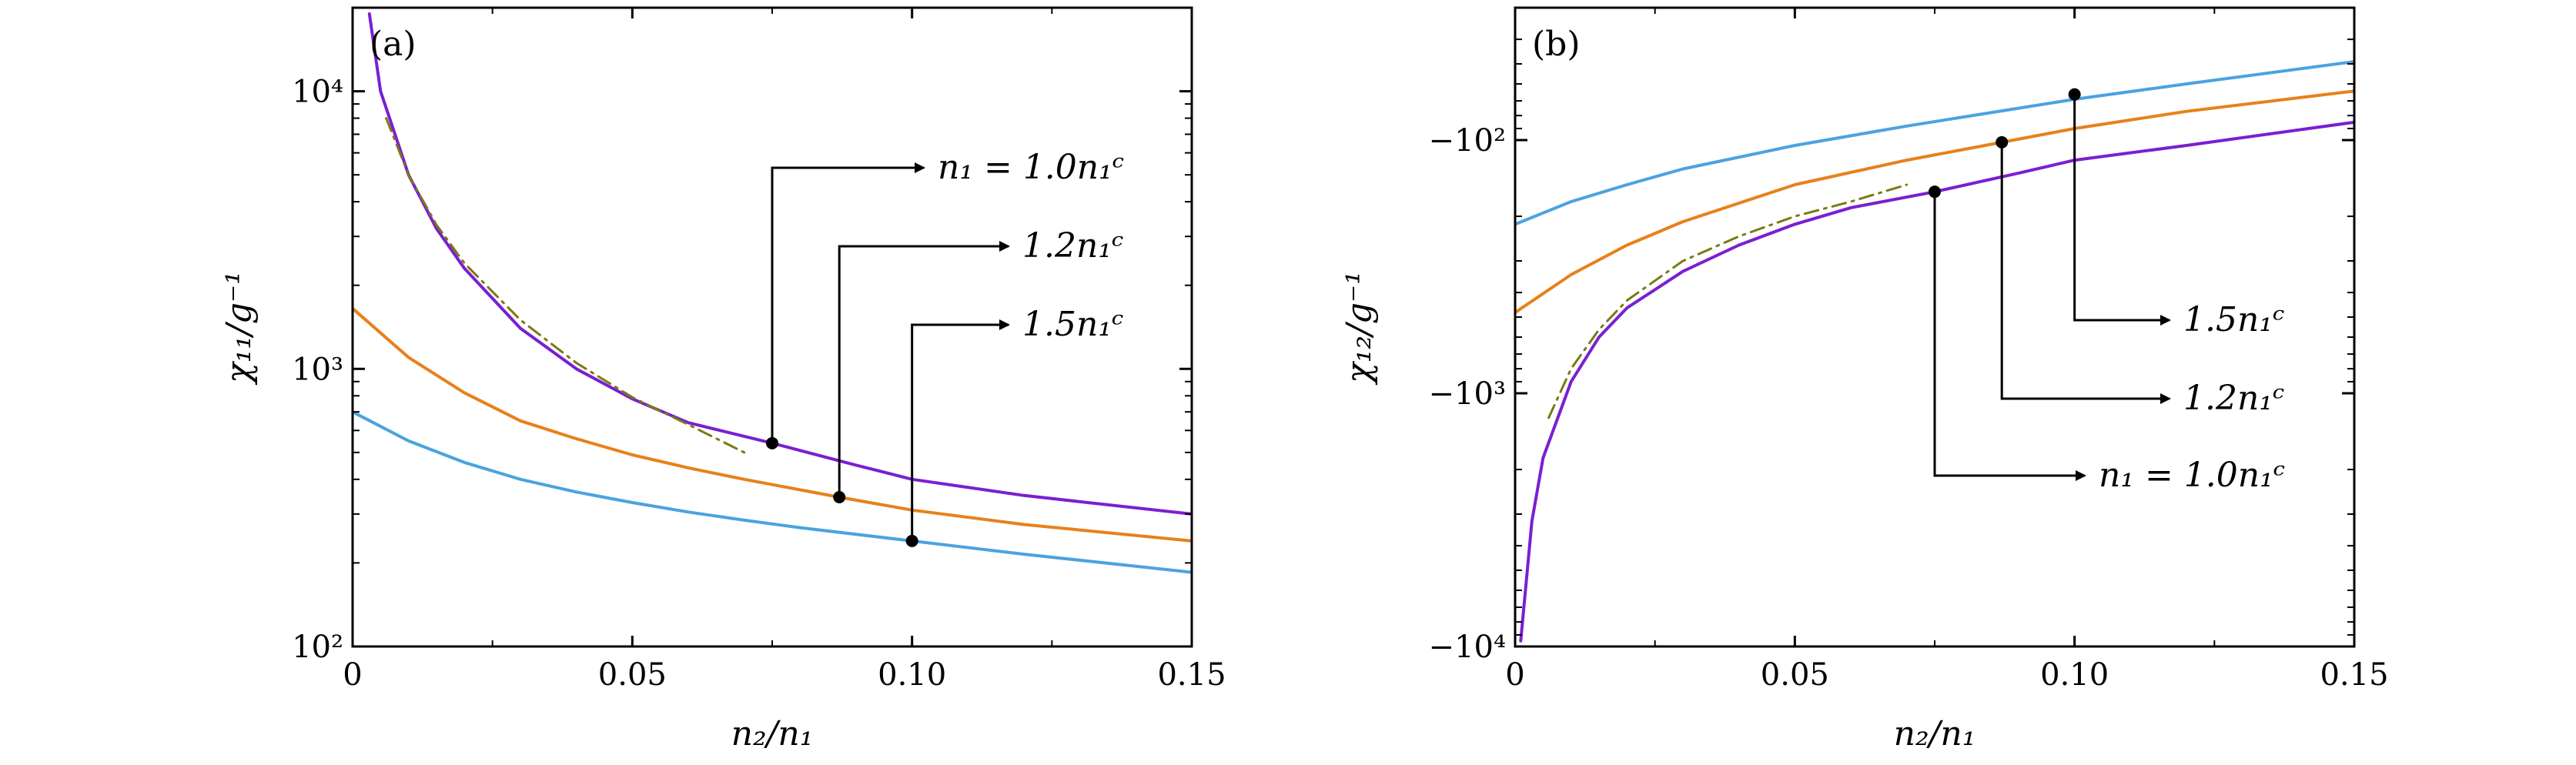 This screenshot has width=2576, height=765. What do you see at coordinates (1468, 394) in the screenshot?
I see `panel-b-ytick-label: −10³` at bounding box center [1468, 394].